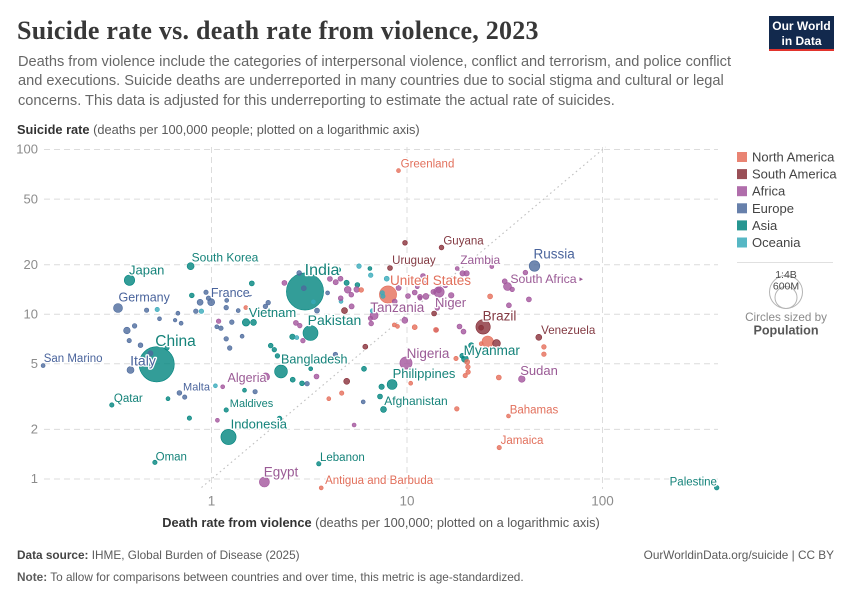 This screenshot has width=850, height=600. What do you see at coordinates (175, 341) in the screenshot?
I see `svg-text: China` at bounding box center [175, 341].